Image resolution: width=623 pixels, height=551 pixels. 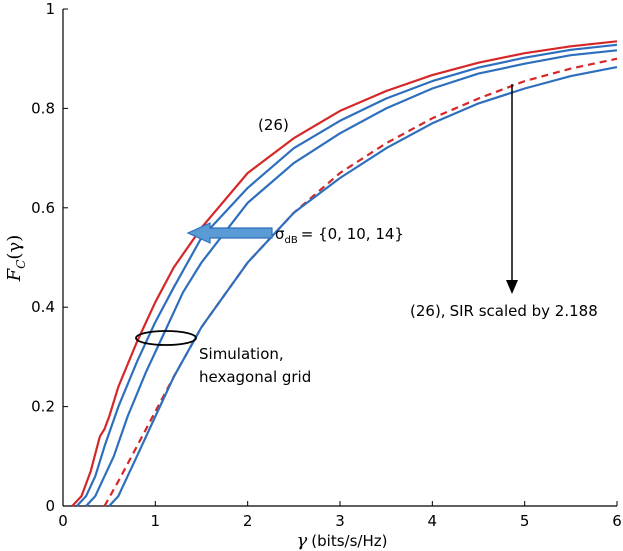 What do you see at coordinates (302, 540) in the screenshot?
I see `x-axis-symbol: γ` at bounding box center [302, 540].